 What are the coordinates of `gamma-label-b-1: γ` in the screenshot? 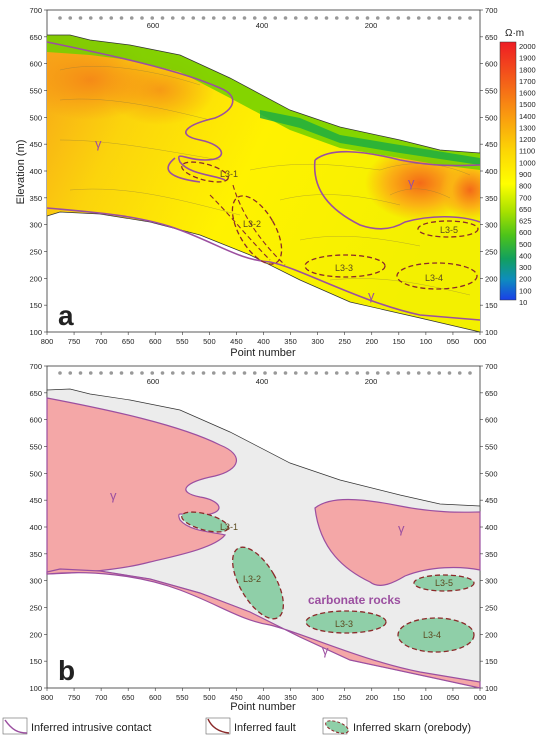 It's located at (113, 495).